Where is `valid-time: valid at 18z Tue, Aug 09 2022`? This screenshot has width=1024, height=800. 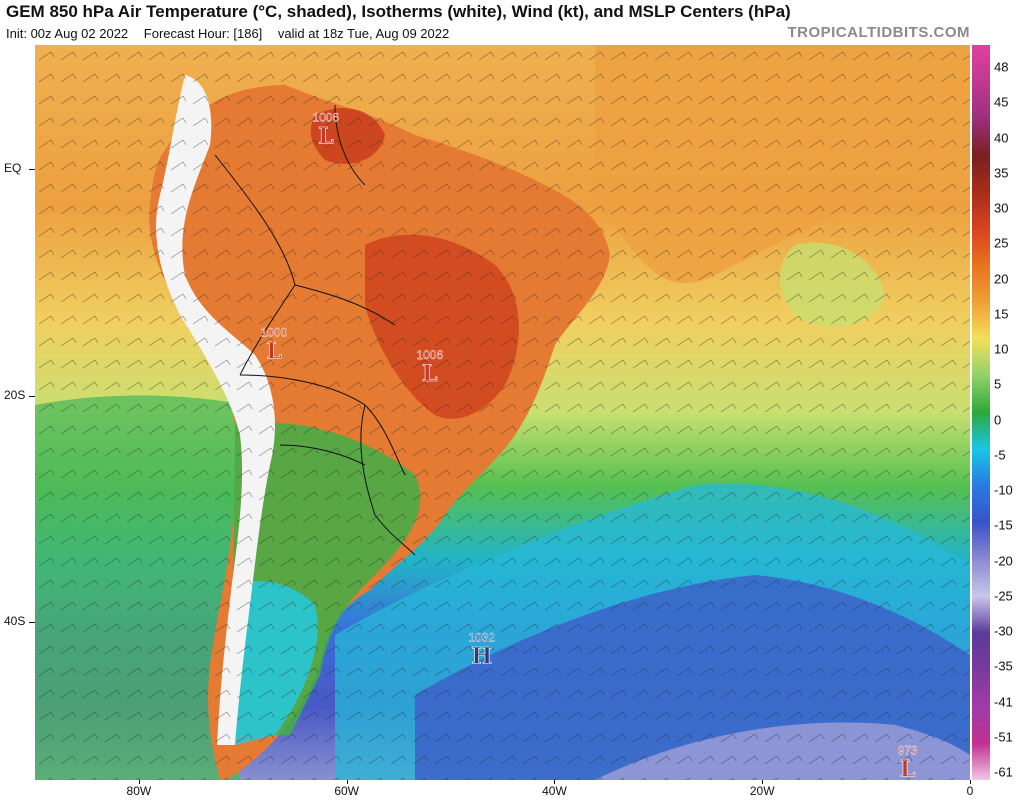 valid-time: valid at 18z Tue, Aug 09 2022 is located at coordinates (363, 33).